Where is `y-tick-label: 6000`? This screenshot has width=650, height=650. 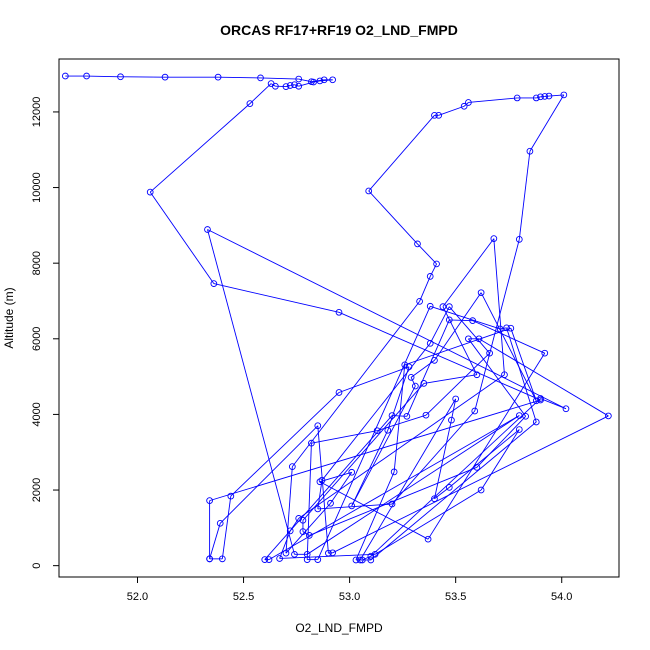 y-tick-label: 6000 is located at coordinates (37, 339).